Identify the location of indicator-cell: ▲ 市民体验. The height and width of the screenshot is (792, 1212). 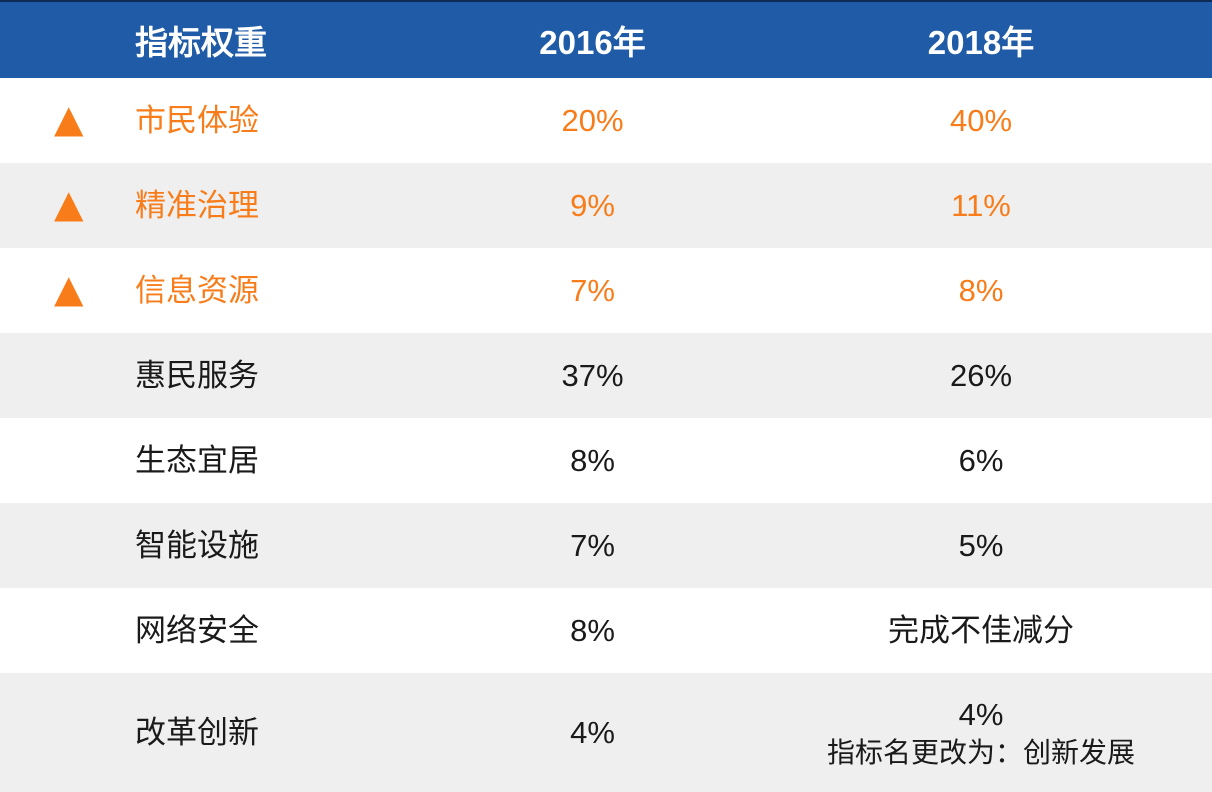
(195, 119).